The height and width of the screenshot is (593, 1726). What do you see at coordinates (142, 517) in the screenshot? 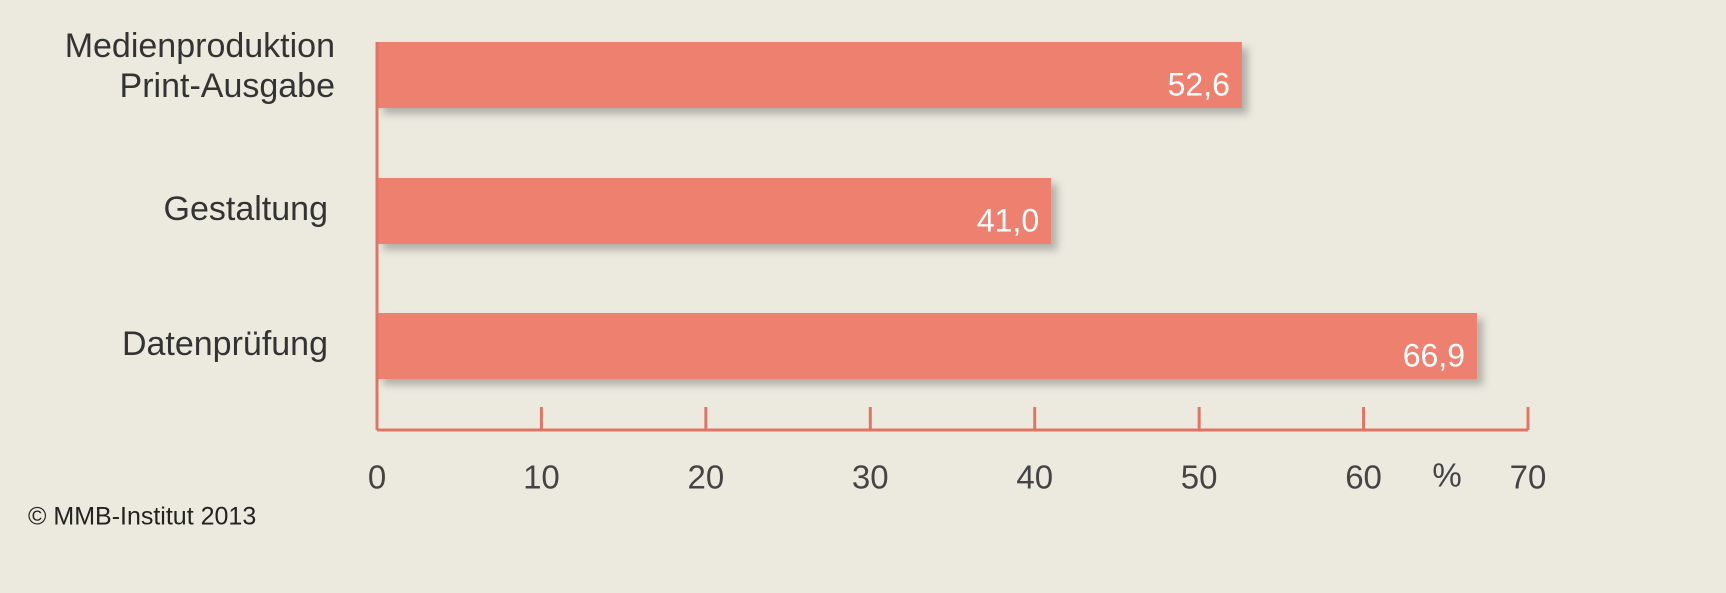
I see `source: © MMB-Institut 2013` at bounding box center [142, 517].